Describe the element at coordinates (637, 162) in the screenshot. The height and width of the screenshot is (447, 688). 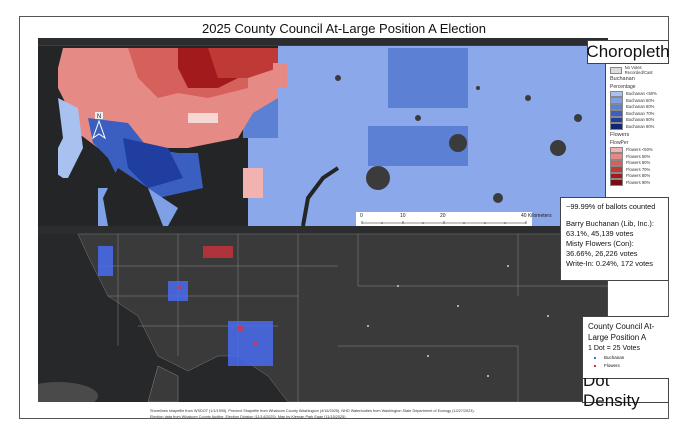
I see `legend-item: Flowers 60%` at that location.